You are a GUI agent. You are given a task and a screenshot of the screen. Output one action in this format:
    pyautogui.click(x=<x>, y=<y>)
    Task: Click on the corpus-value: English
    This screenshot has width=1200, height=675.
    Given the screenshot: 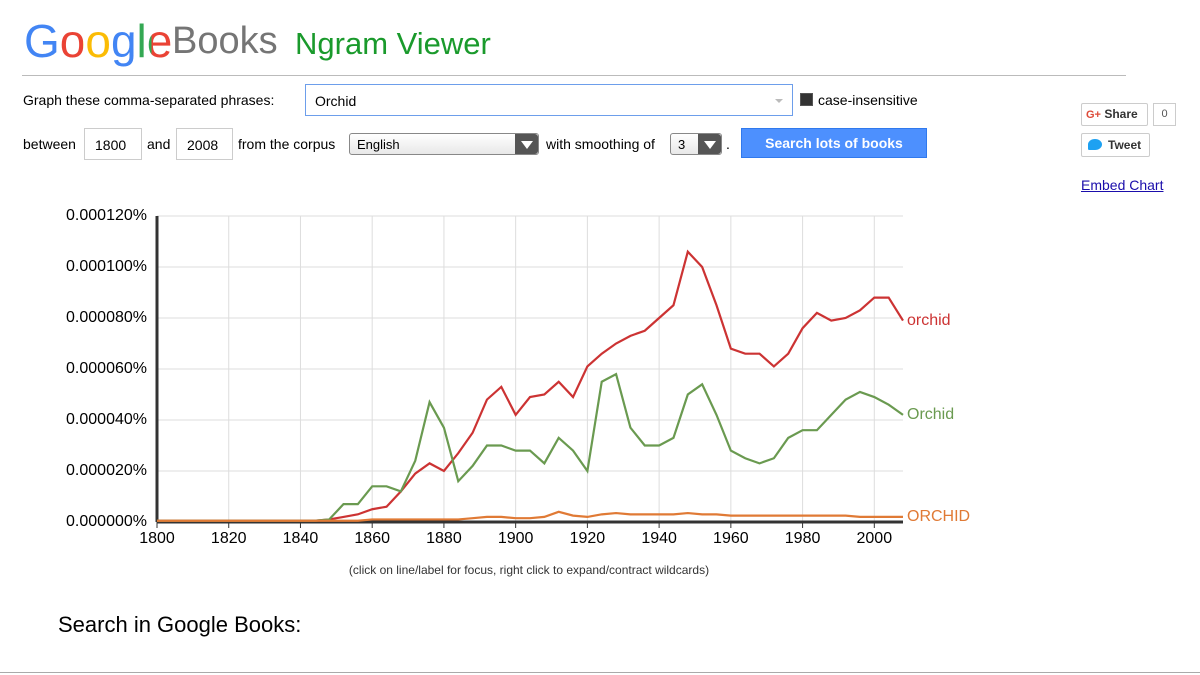 What is the action you would take?
    pyautogui.click(x=378, y=144)
    